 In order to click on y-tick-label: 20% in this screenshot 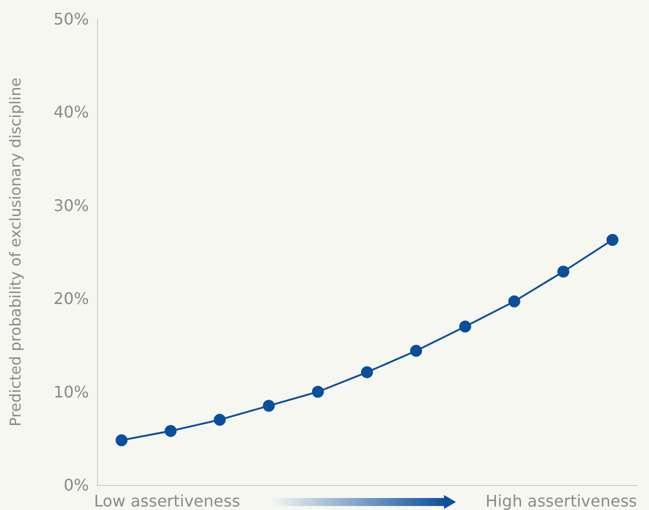, I will do `click(71, 298)`.